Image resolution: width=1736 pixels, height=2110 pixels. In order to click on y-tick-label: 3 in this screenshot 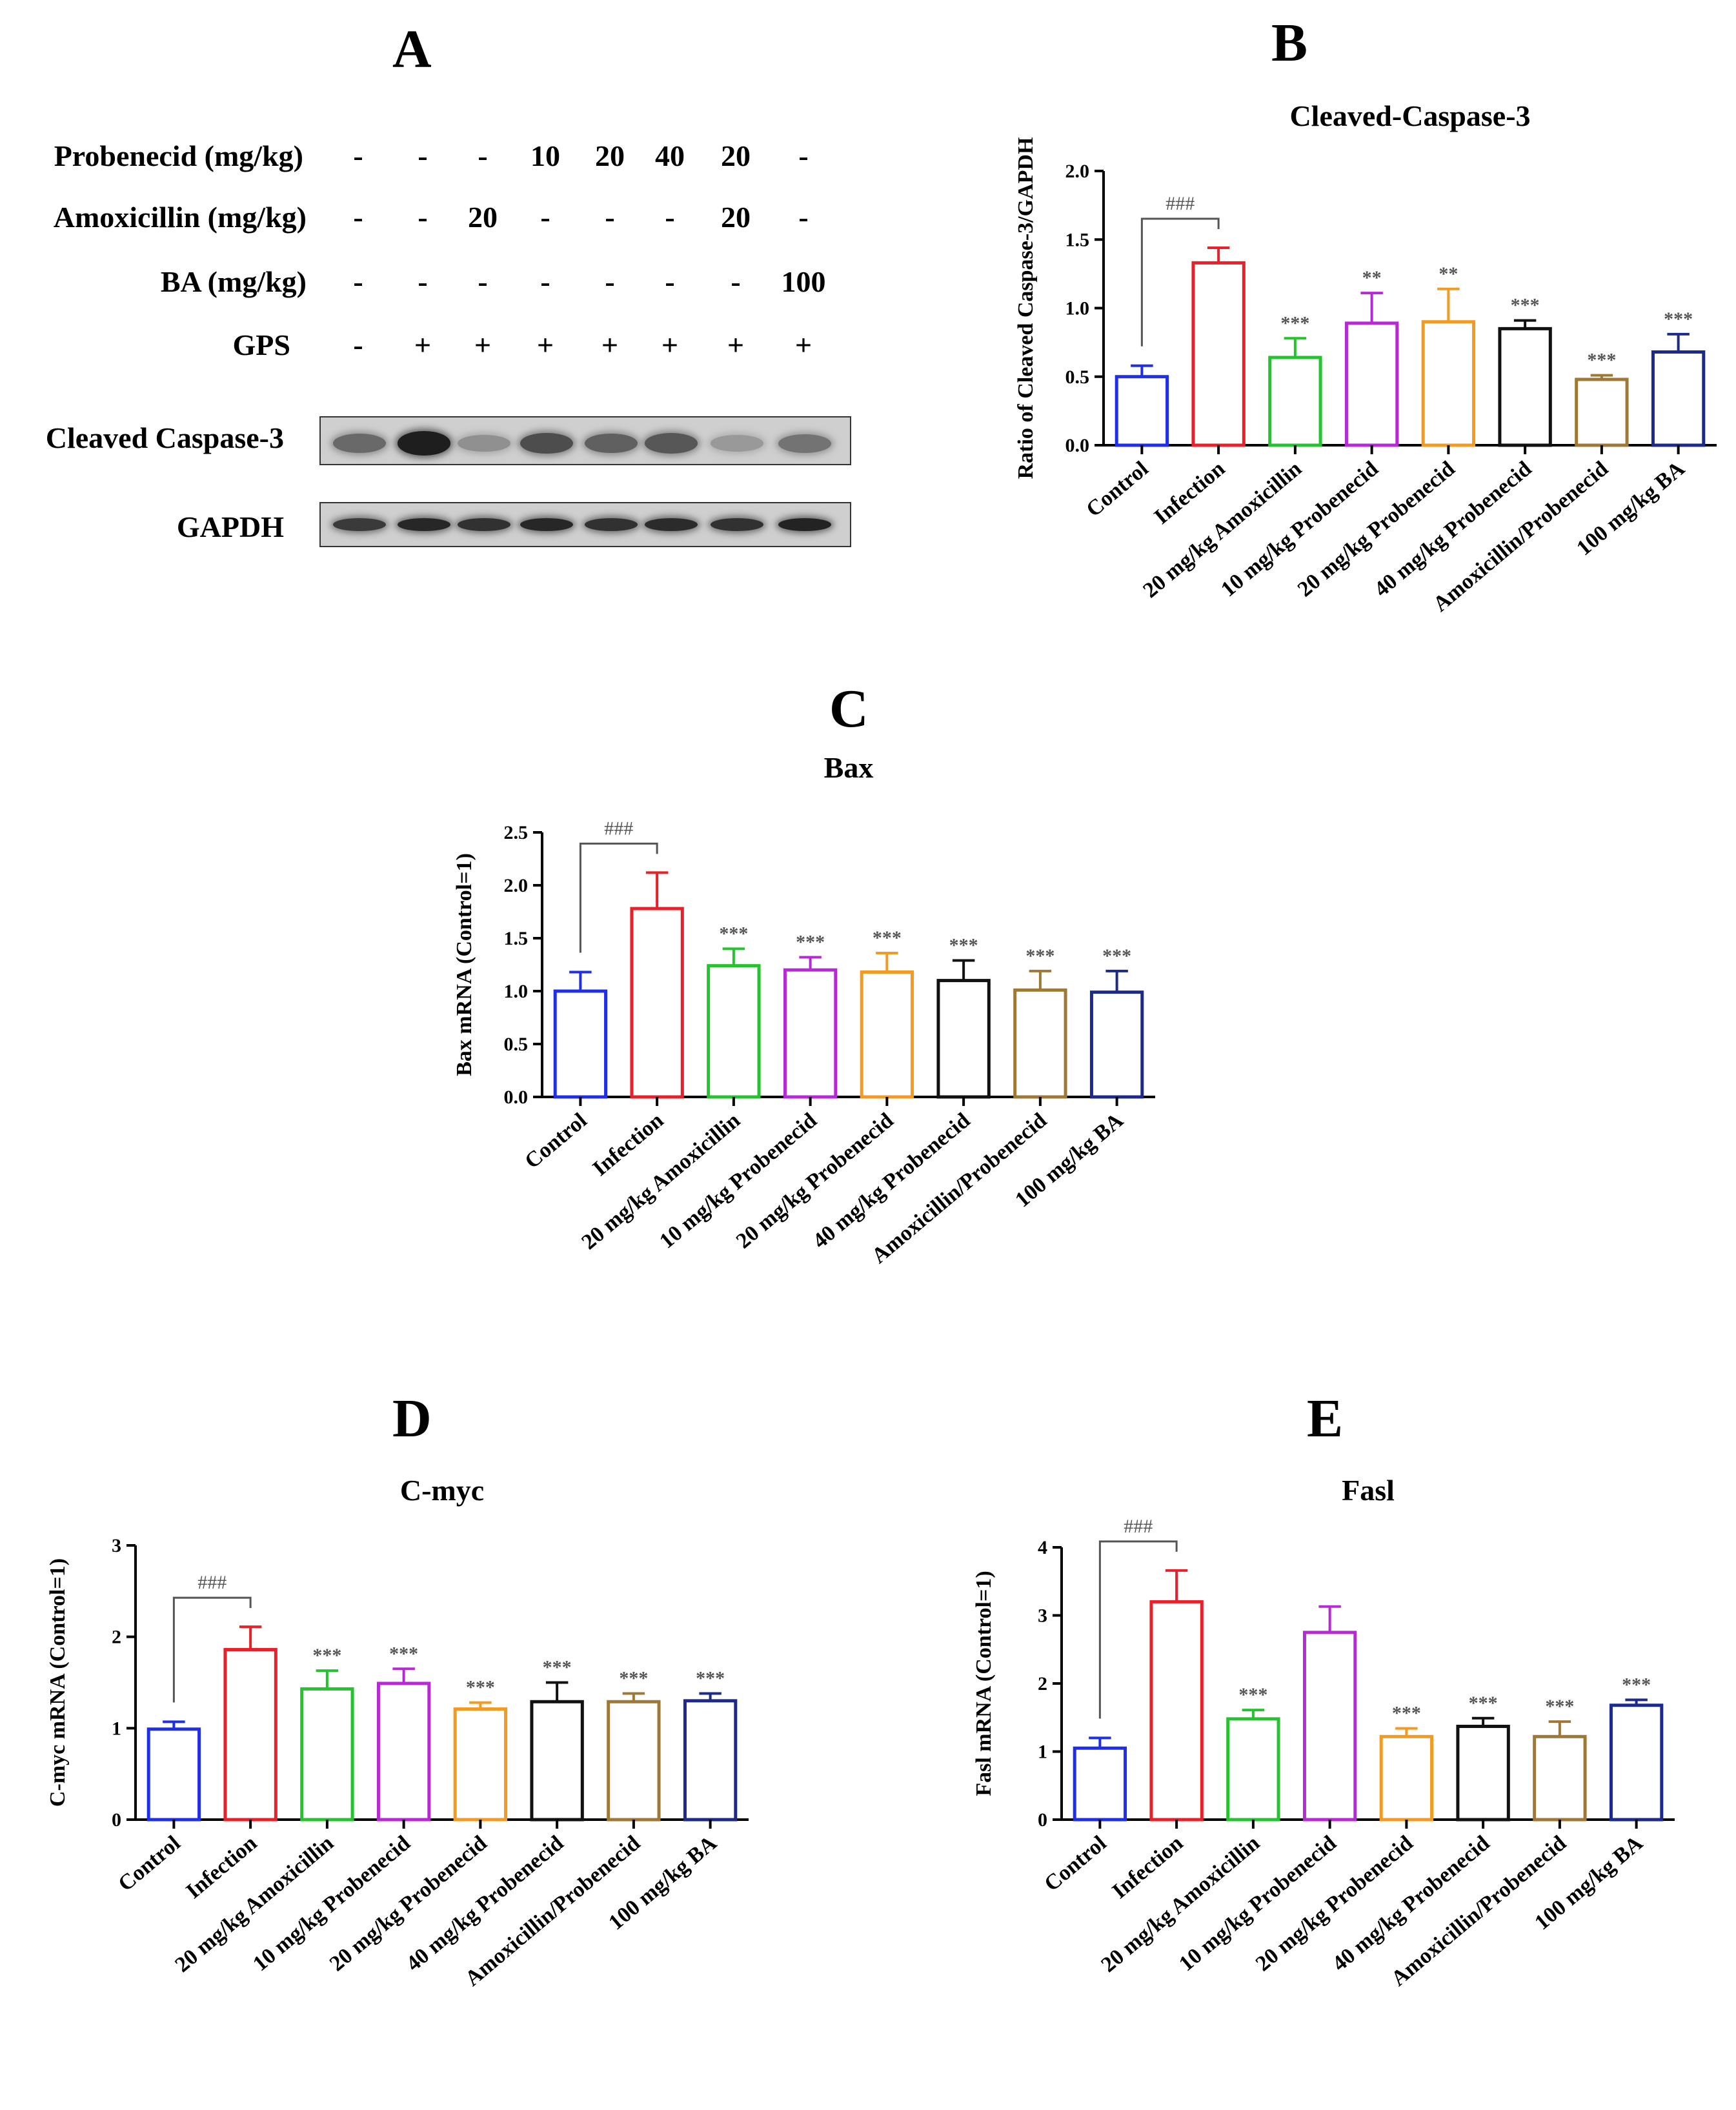, I will do `click(116, 1545)`.